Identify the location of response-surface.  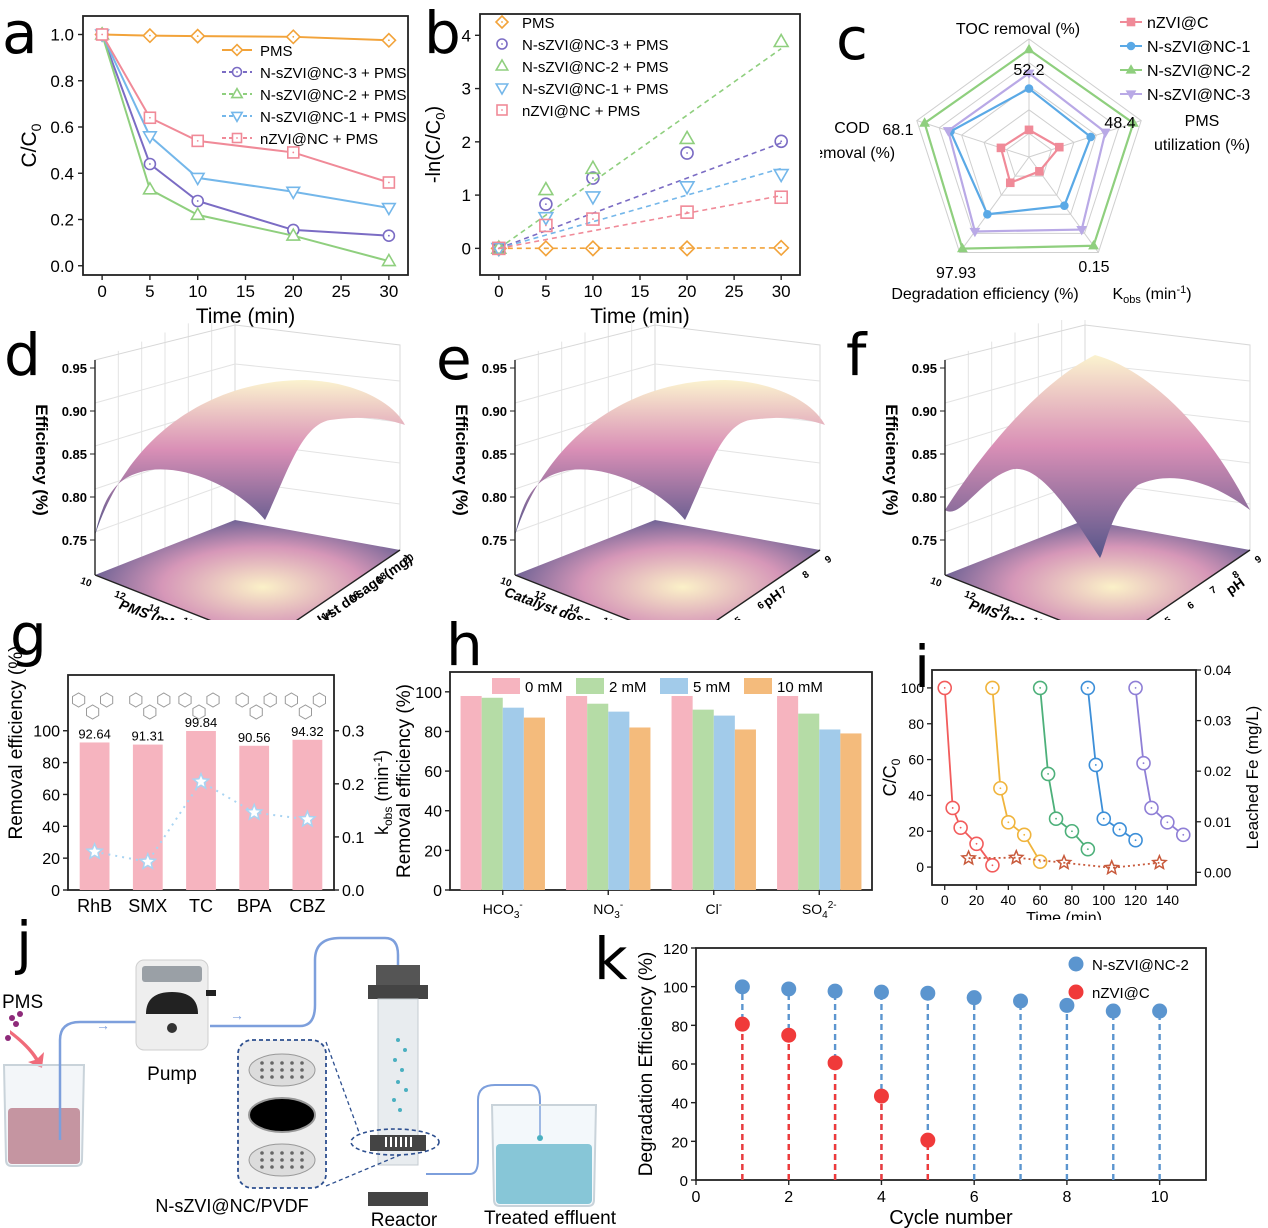
(250, 457).